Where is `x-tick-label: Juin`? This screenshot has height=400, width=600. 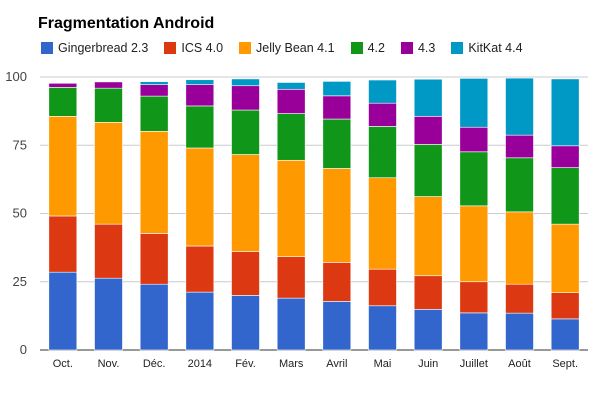 x-tick-label: Juin is located at coordinates (428, 364).